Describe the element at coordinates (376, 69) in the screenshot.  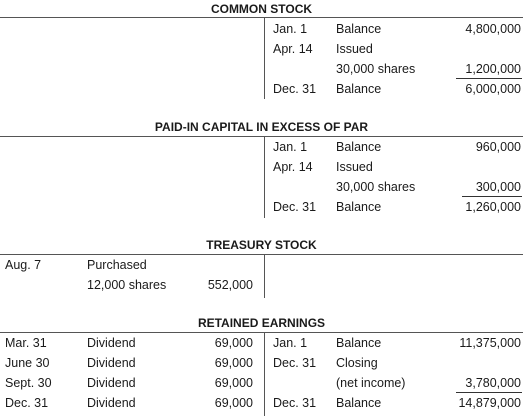
I see `cs-desc-3: 30,000 shares` at that location.